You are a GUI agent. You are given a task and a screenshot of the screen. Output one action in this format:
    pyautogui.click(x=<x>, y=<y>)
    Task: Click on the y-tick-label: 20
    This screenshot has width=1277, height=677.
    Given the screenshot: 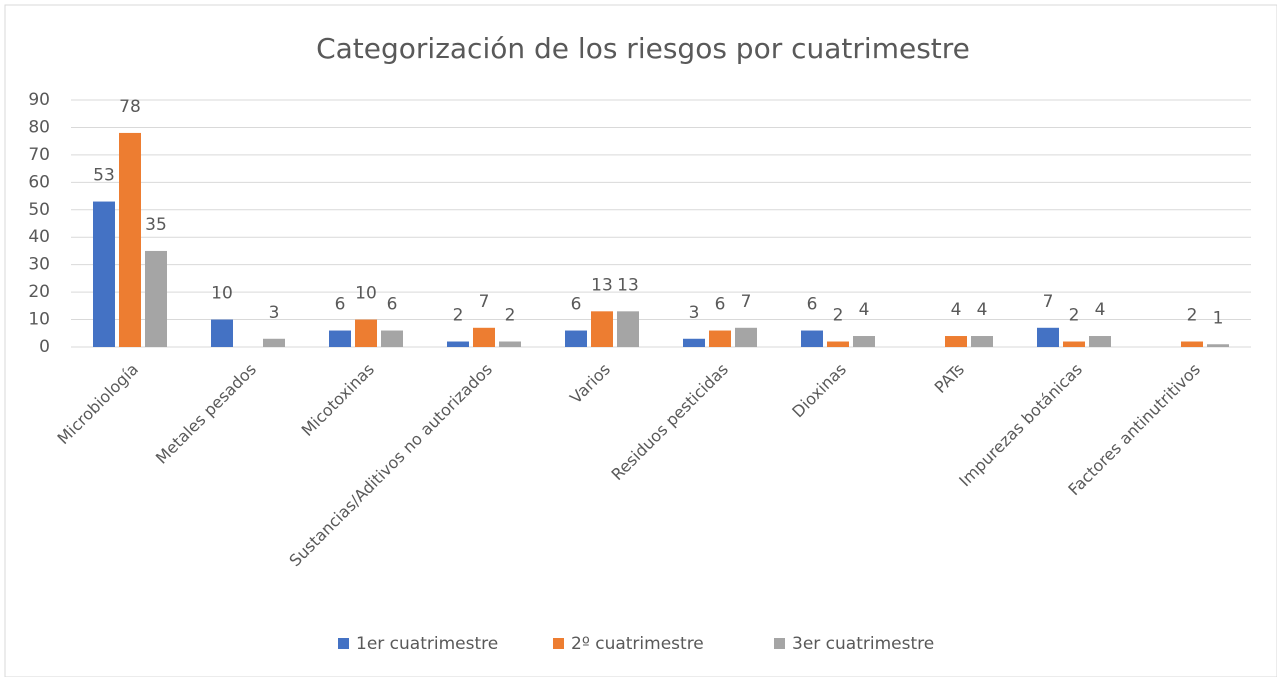 What is the action you would take?
    pyautogui.click(x=39, y=292)
    